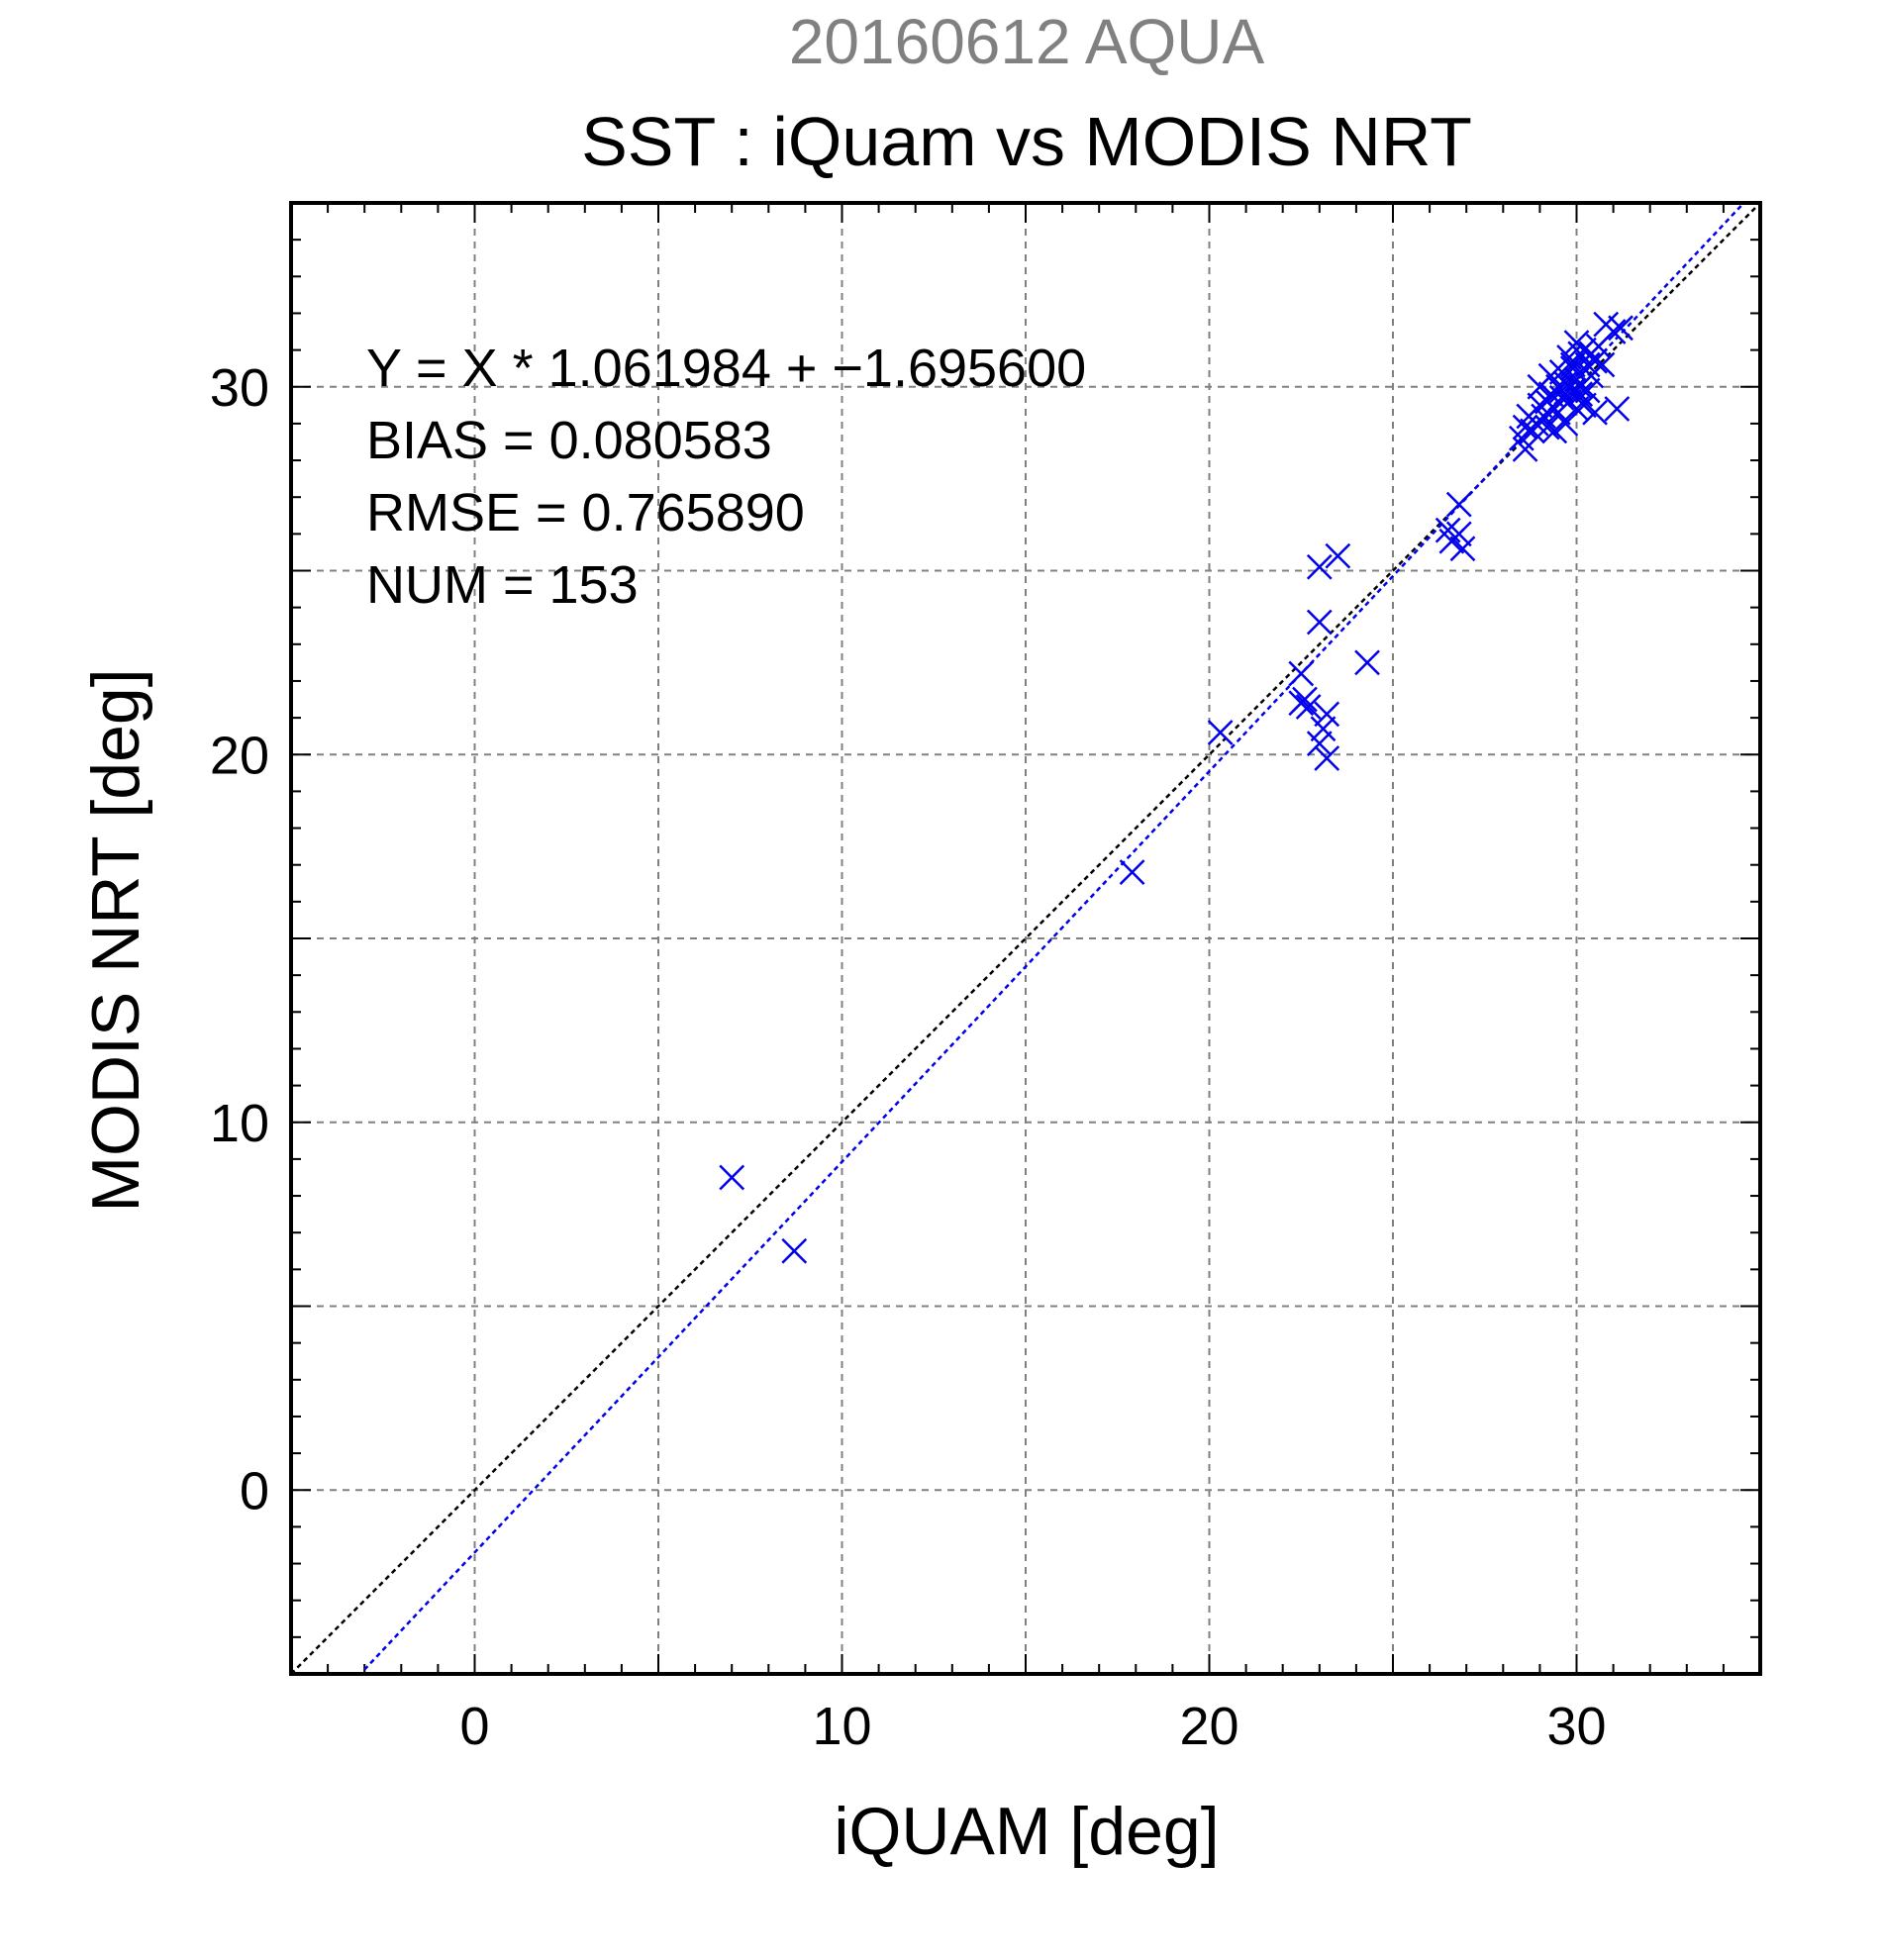 This screenshot has height=1960, width=1881. What do you see at coordinates (1576, 1726) in the screenshot?
I see `x-tick-label: 30` at bounding box center [1576, 1726].